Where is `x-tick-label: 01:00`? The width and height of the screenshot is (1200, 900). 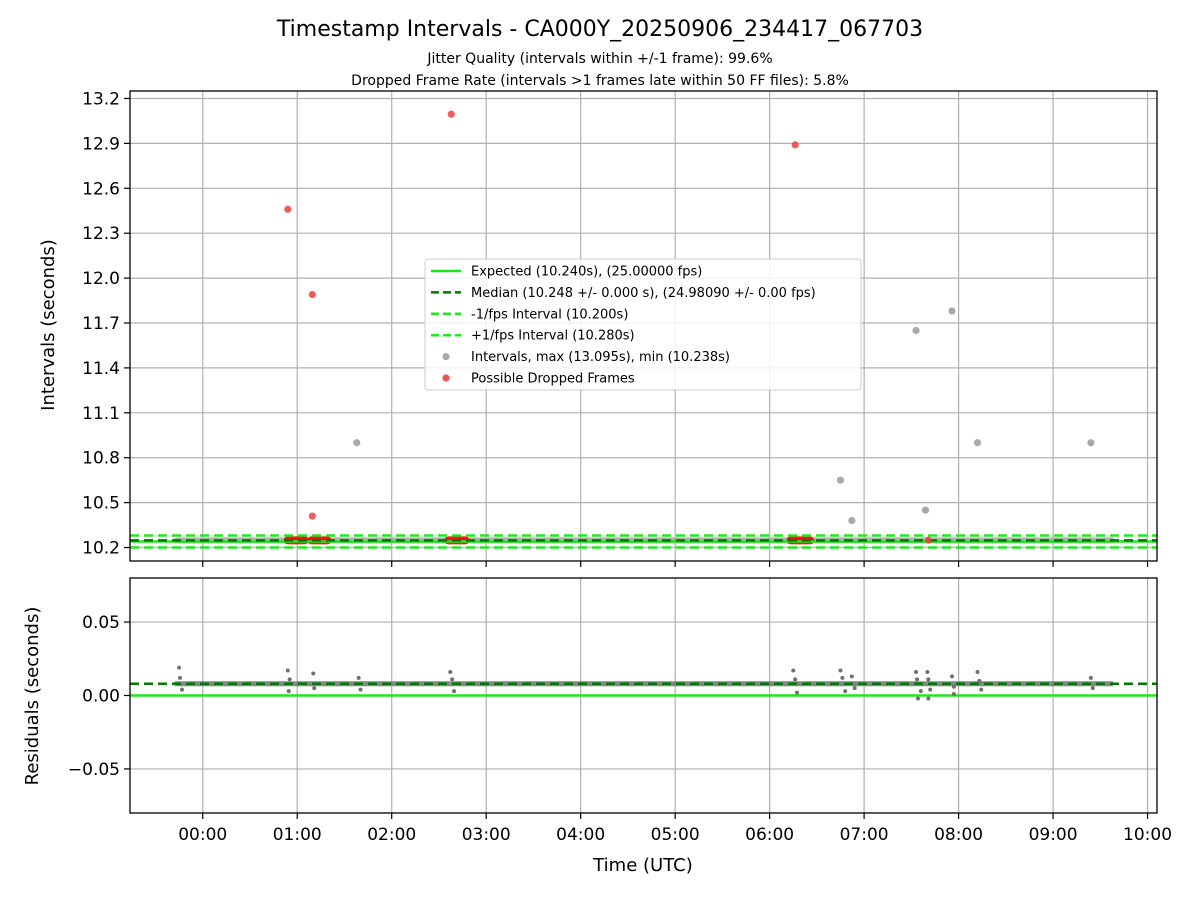 x-tick-label: 01:00 is located at coordinates (297, 835).